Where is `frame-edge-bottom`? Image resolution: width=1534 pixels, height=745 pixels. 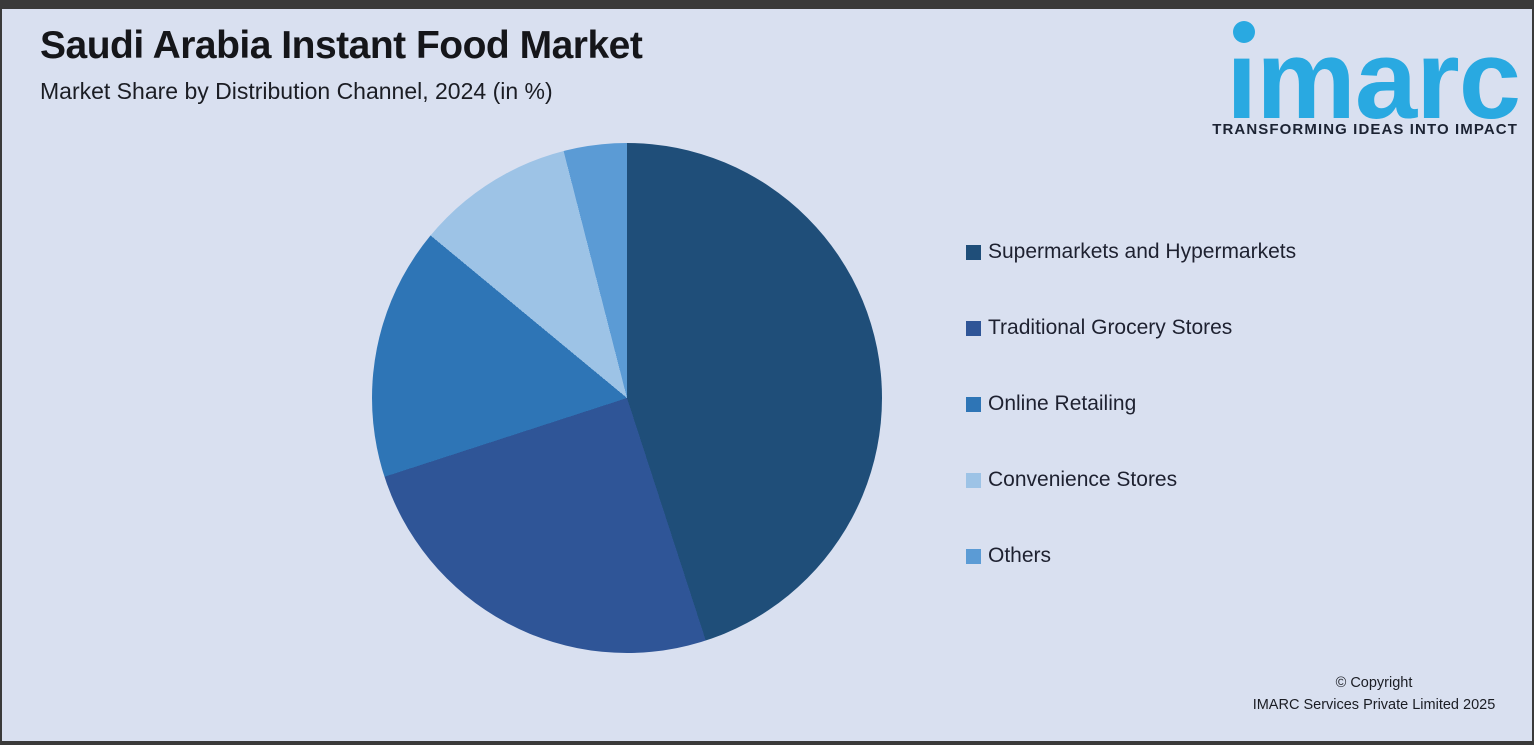
frame-edge-bottom is located at coordinates (767, 743).